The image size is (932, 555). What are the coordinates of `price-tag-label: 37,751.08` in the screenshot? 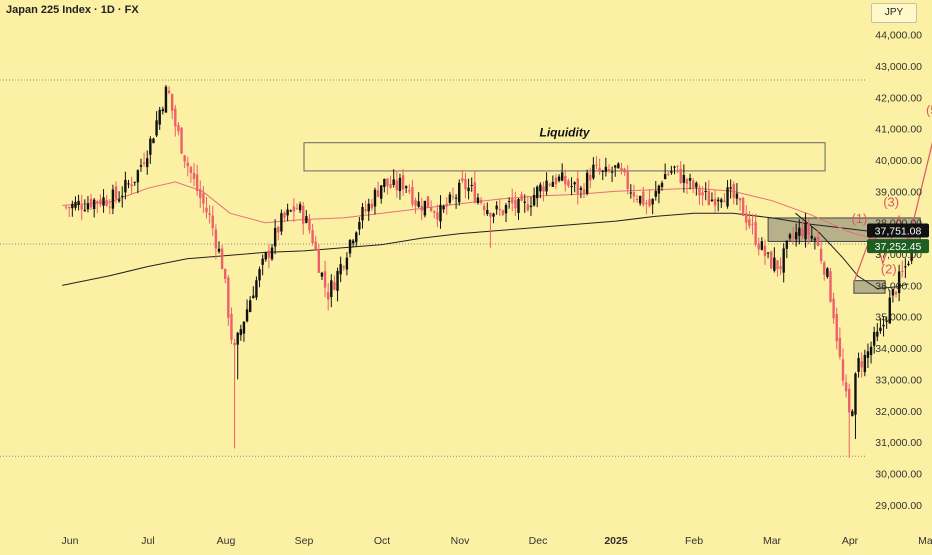 It's located at (898, 231).